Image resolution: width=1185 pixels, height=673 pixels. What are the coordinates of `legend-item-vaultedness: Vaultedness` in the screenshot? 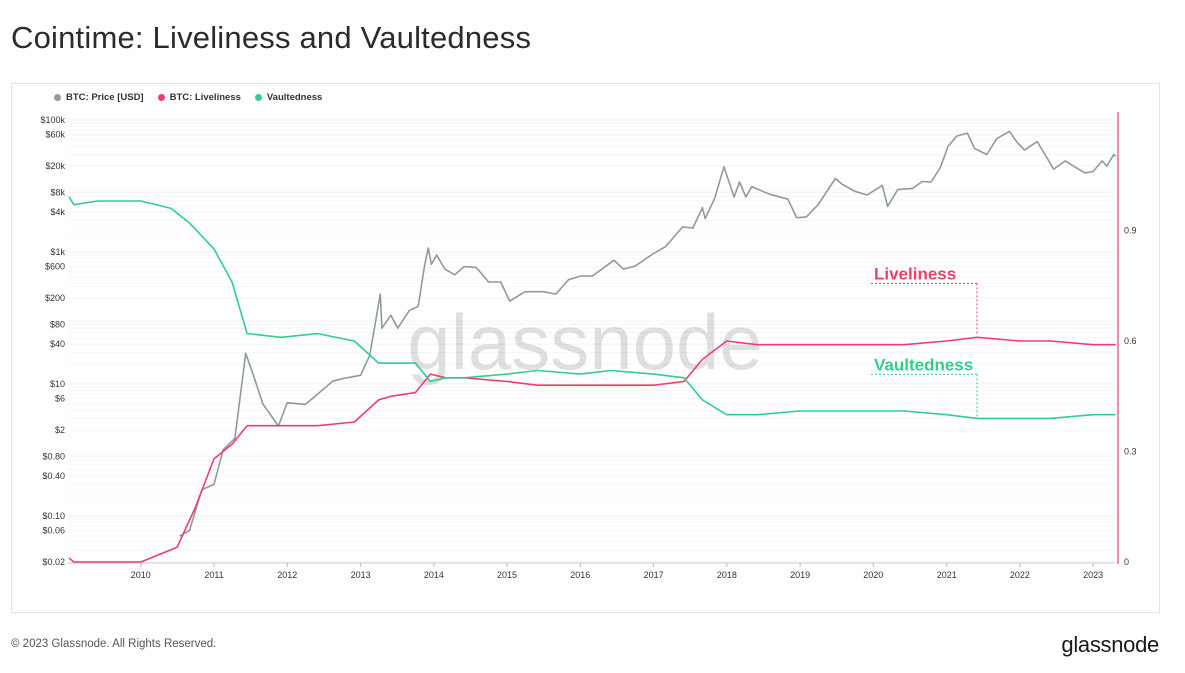 It's located at (288, 97).